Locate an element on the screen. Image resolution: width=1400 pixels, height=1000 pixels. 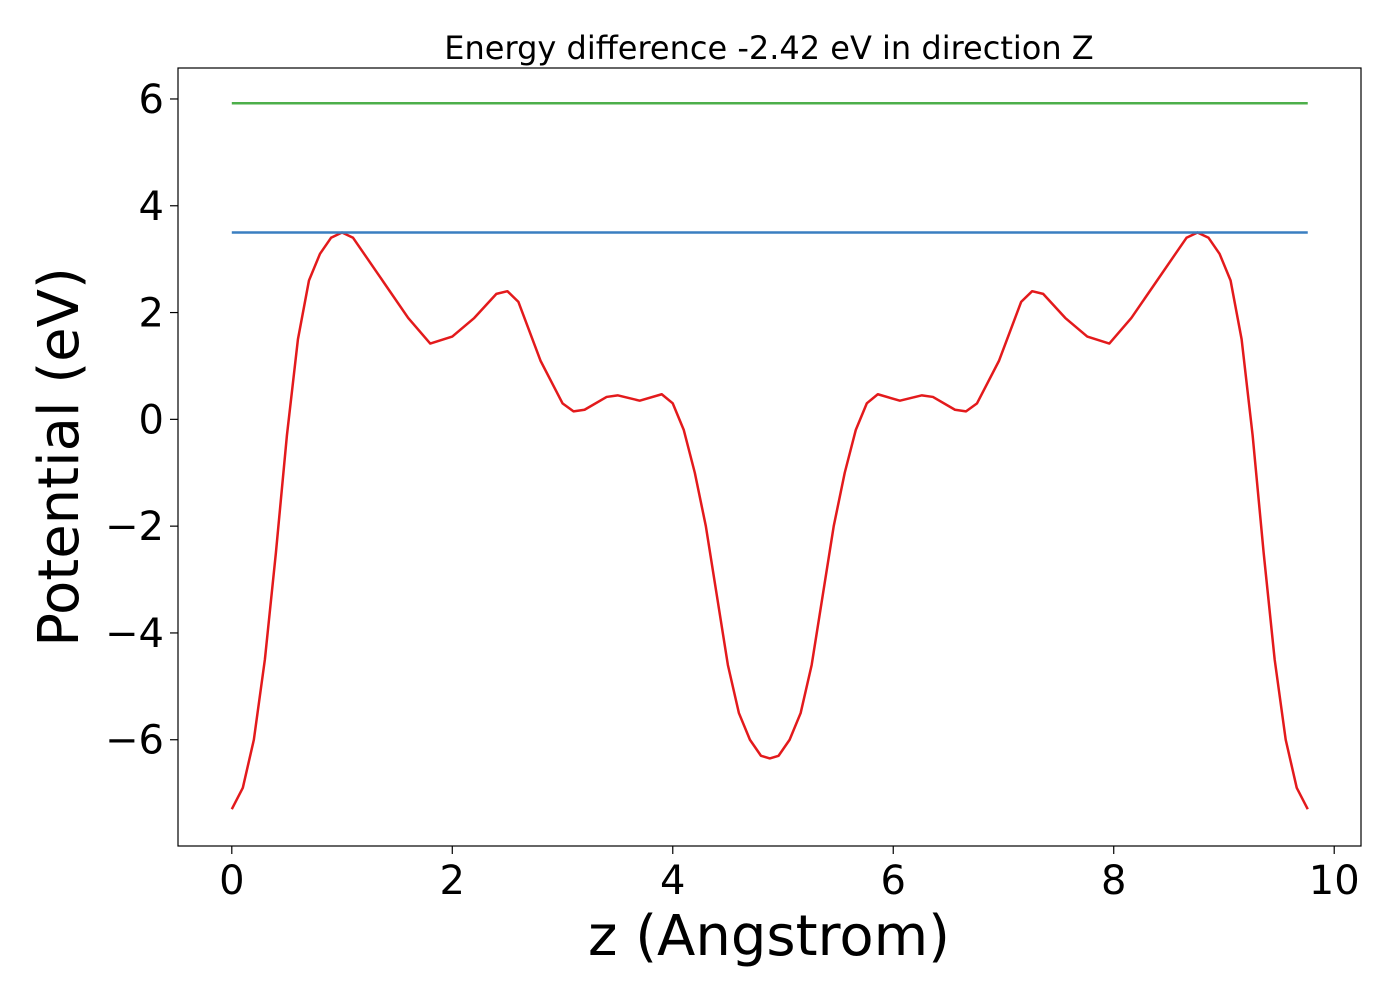
y-tick-label: −2 is located at coordinates (134, 527).